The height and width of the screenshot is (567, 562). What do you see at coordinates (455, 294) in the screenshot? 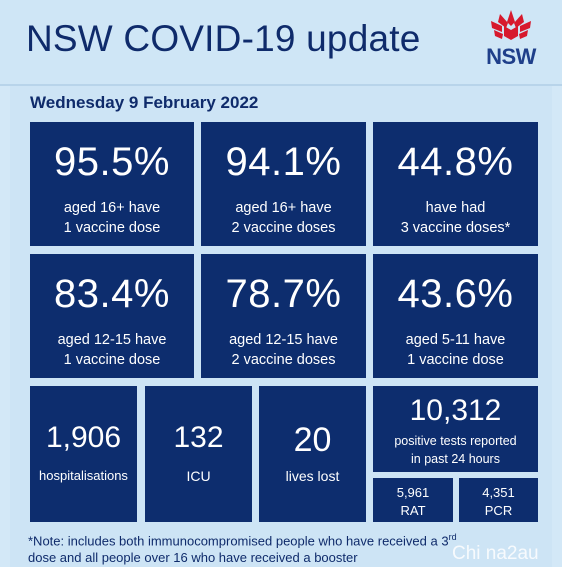
I see `tile-value: 43.6%` at bounding box center [455, 294].